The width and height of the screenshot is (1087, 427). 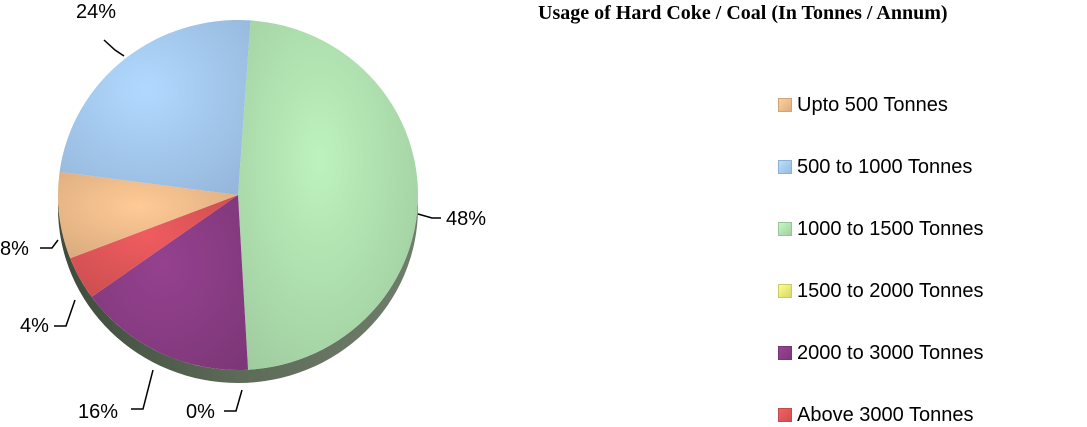 I want to click on legend-item: Above 3000 Tonnes, so click(x=875, y=415).